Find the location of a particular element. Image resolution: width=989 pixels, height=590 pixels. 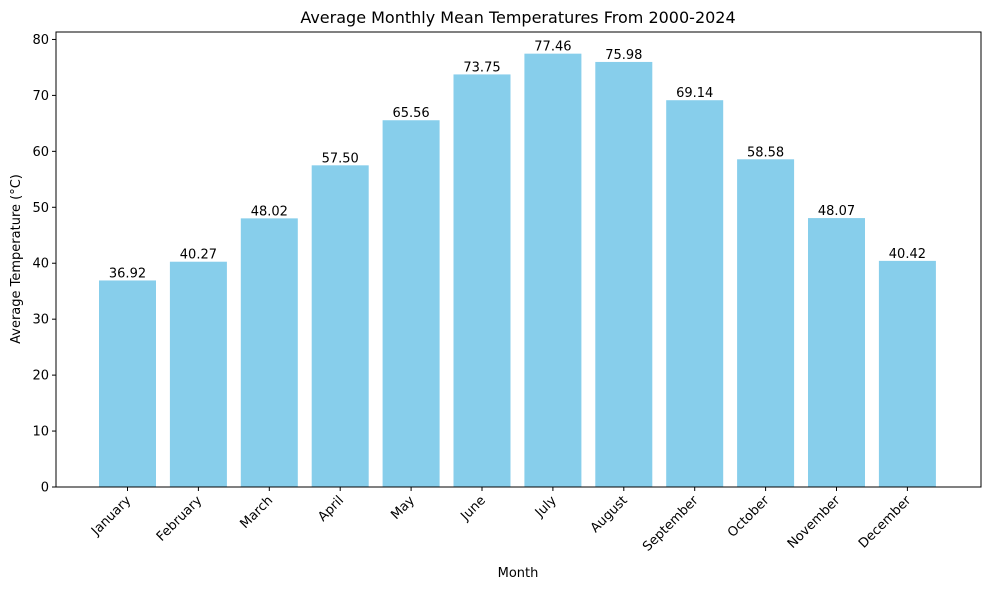

x-tick-label-december: December is located at coordinates (885, 522).